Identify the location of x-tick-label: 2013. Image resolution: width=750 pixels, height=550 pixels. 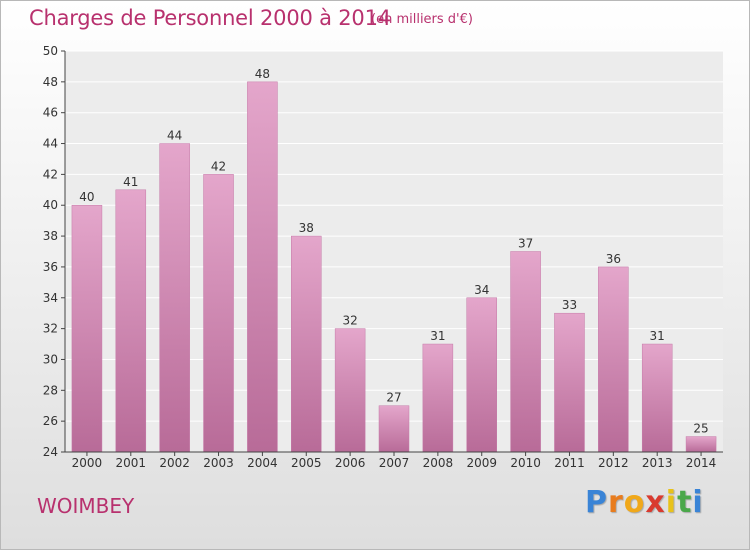
(657, 463).